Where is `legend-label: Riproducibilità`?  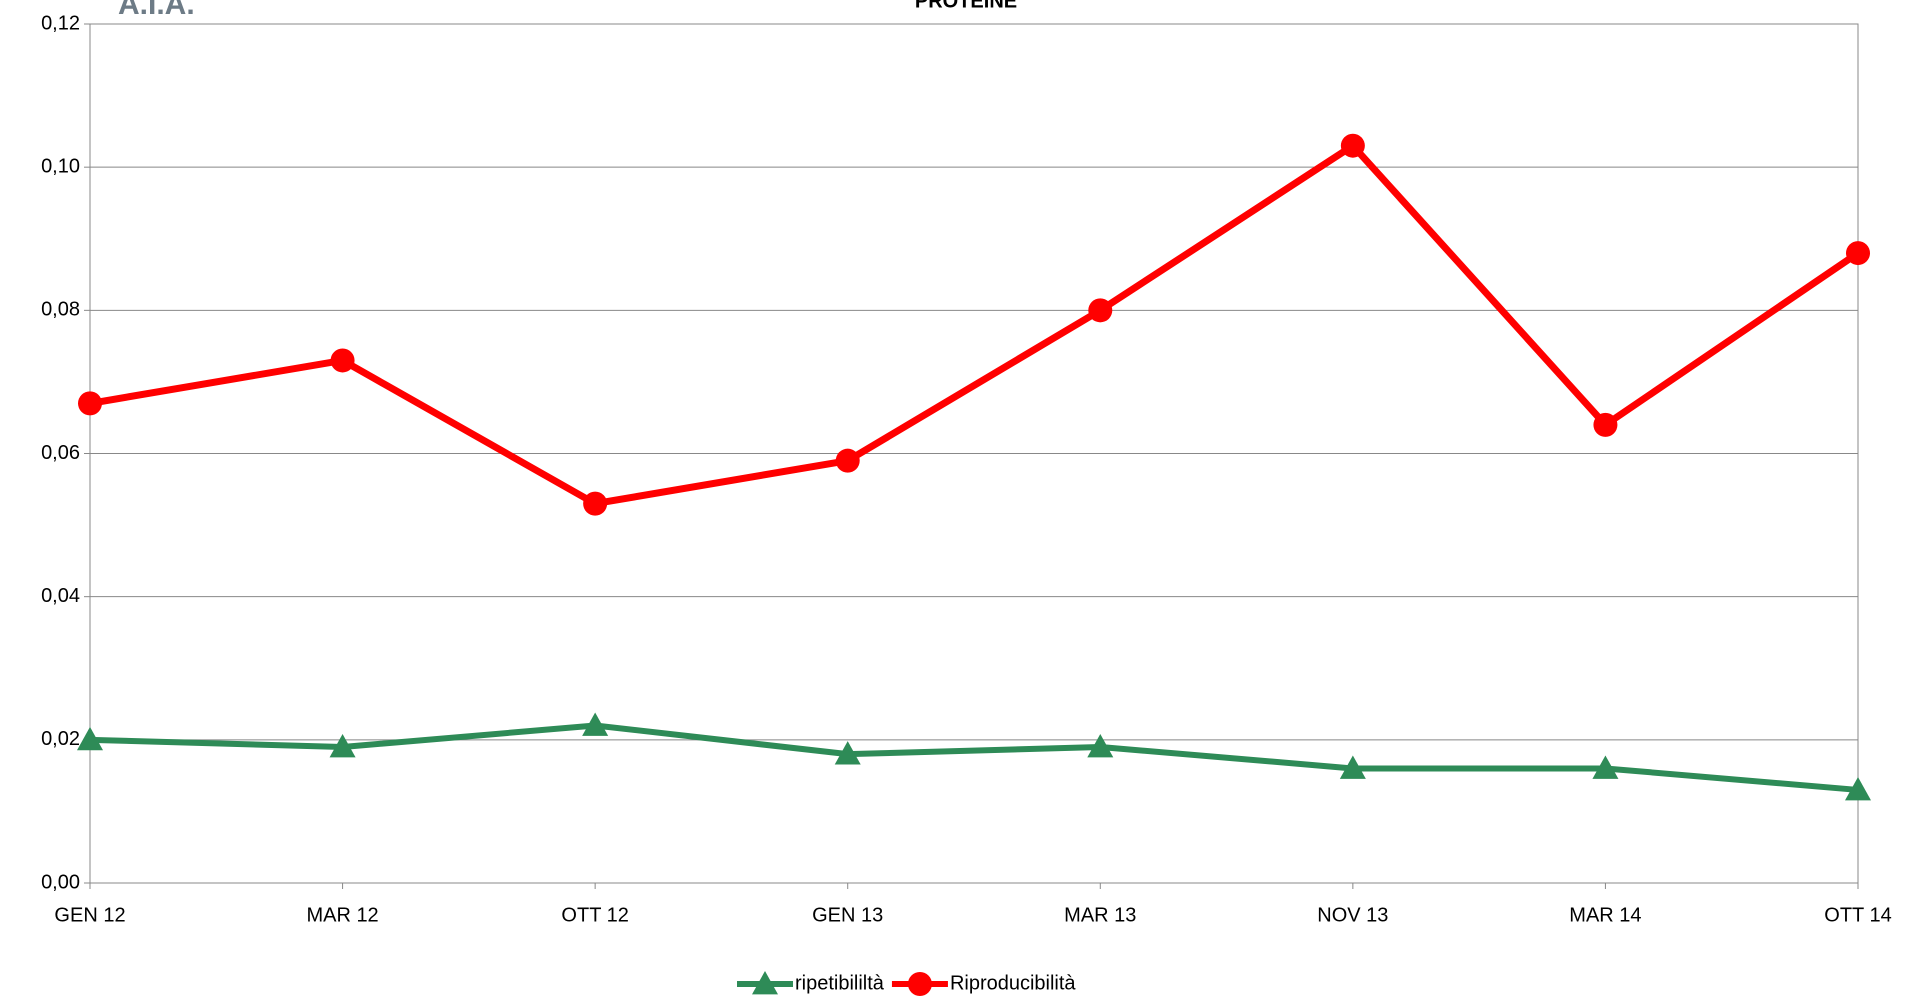 legend-label: Riproducibilità is located at coordinates (1013, 983).